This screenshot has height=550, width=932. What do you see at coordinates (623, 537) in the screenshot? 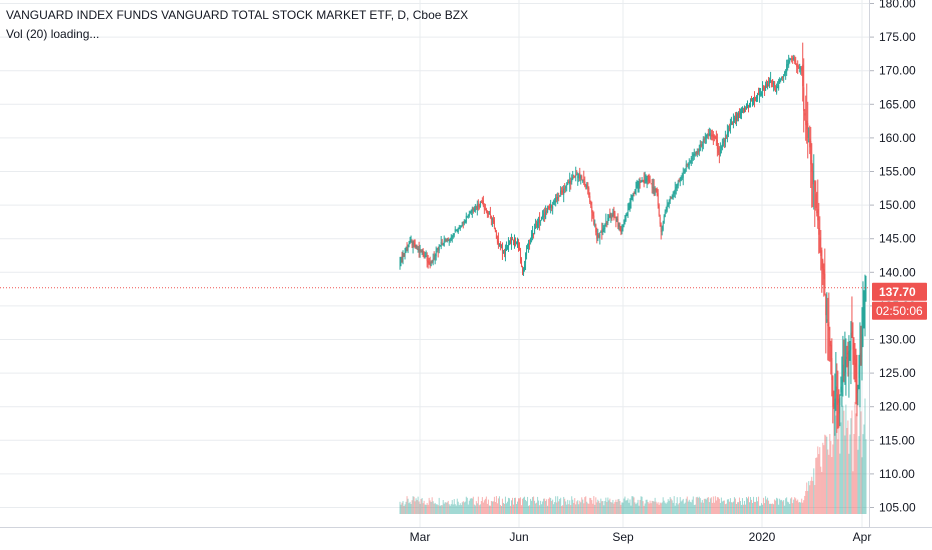
I see `time-tick-label: Sep` at bounding box center [623, 537].